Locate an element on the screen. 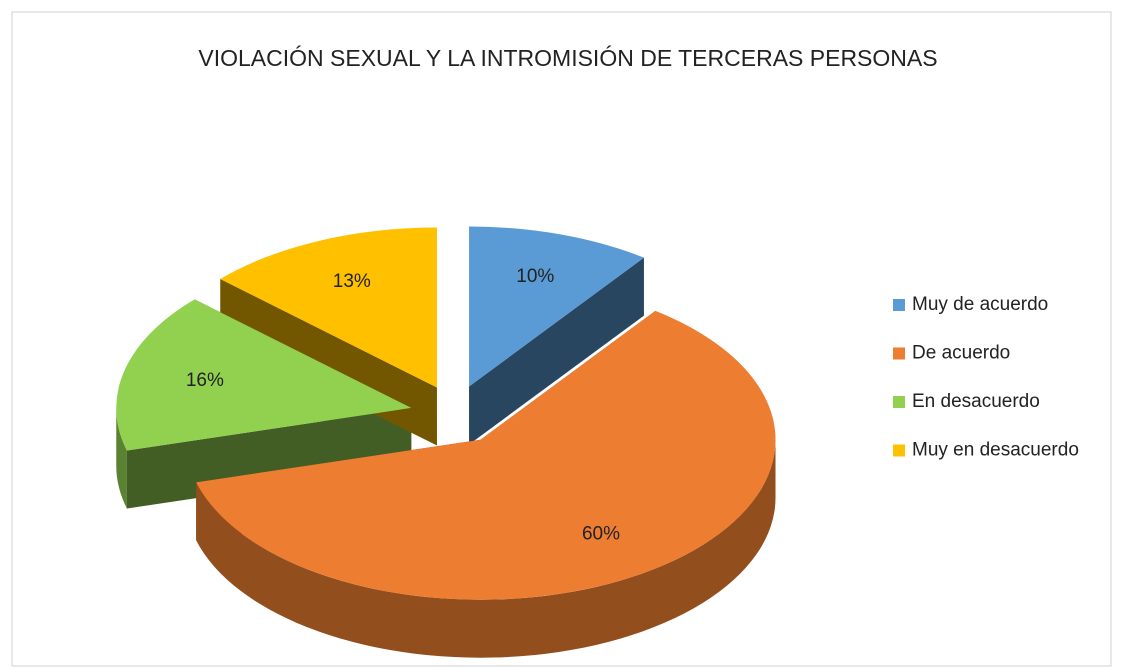 This screenshot has height=668, width=1123. data-label: 16% is located at coordinates (205, 380).